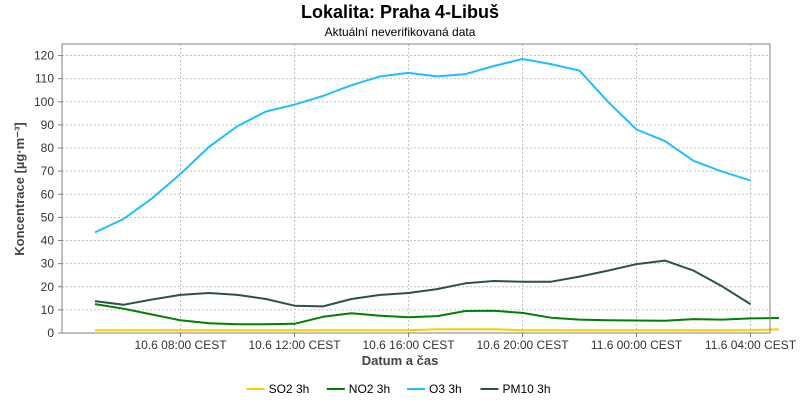  What do you see at coordinates (398, 389) in the screenshot?
I see `legend: SO2 3h NO2 3h O3 3h PM10 3h` at bounding box center [398, 389].